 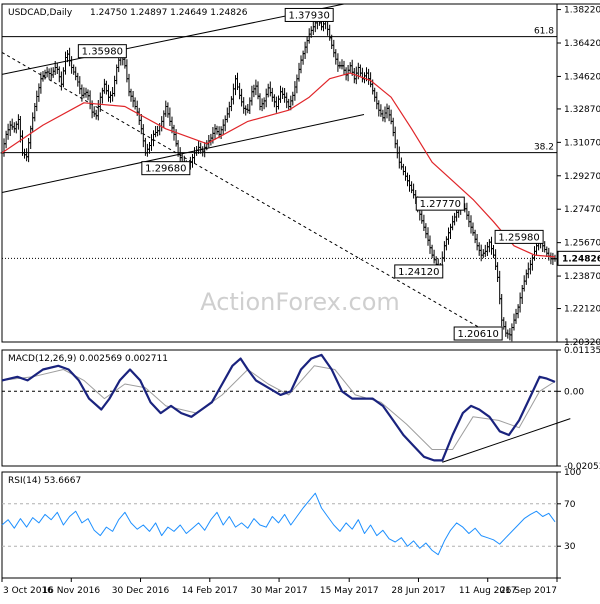 What do you see at coordinates (582, 143) in the screenshot?
I see `price-tick-label: 1.31070` at bounding box center [582, 143].